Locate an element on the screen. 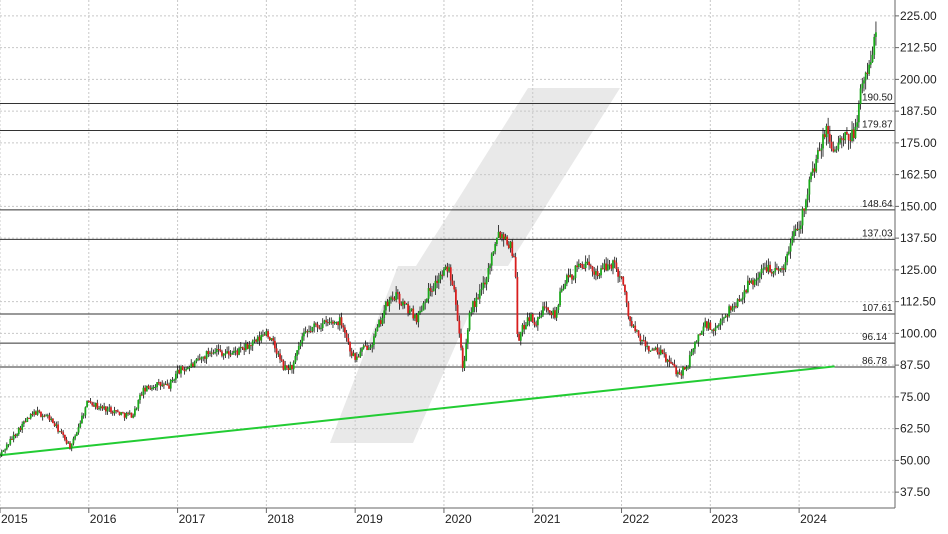  x-tick-label: 2020 is located at coordinates (458, 519).